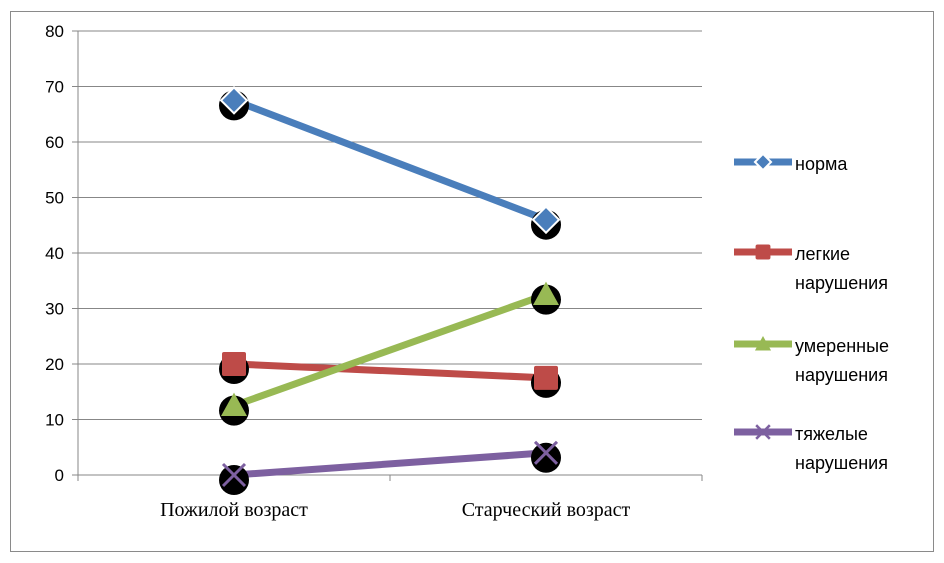 This screenshot has width=944, height=563. What do you see at coordinates (822, 254) in the screenshot?
I see `legend-label-1: легкие` at bounding box center [822, 254].